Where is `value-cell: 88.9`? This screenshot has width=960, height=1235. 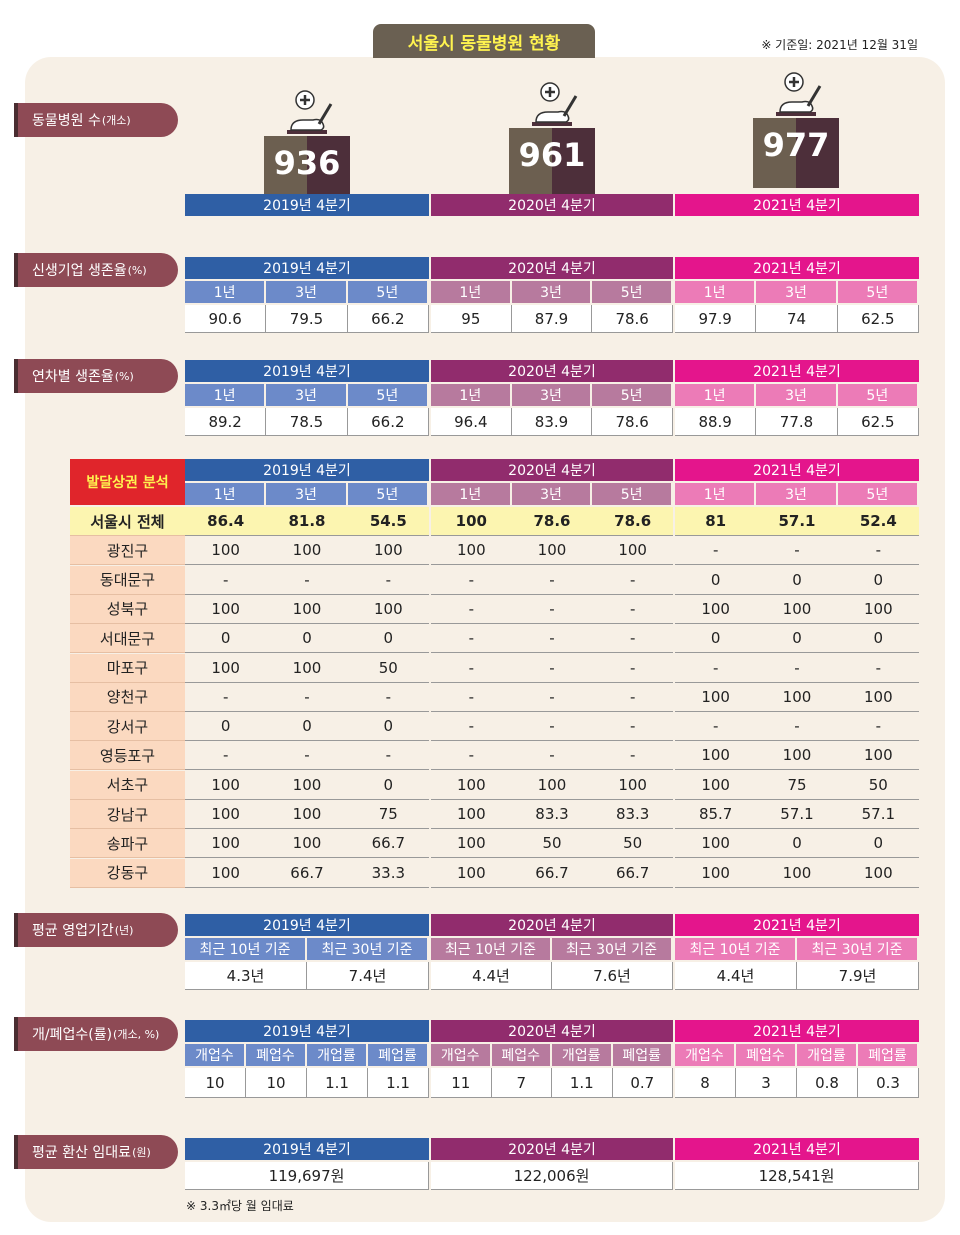
value-cell: 88.9 is located at coordinates (716, 422).